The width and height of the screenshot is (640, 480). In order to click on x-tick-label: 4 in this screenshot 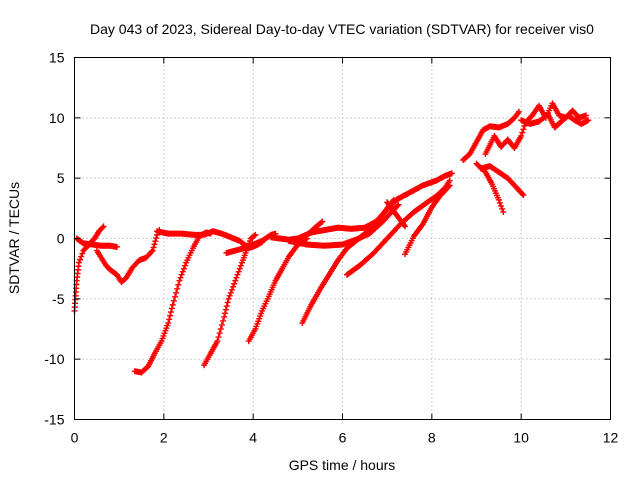, I will do `click(253, 438)`.